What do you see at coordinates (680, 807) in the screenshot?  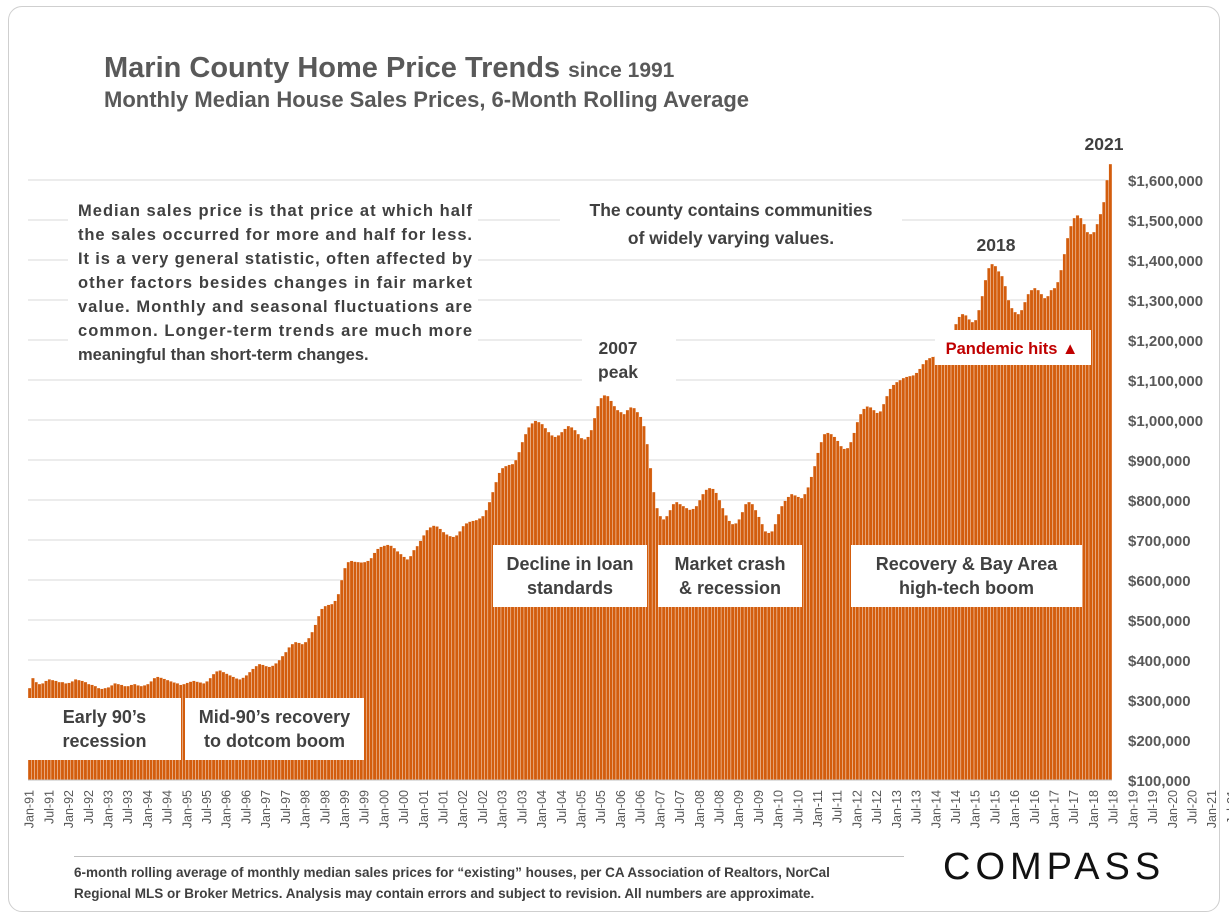 I see `x-tick-label: Jul-07` at bounding box center [680, 807].